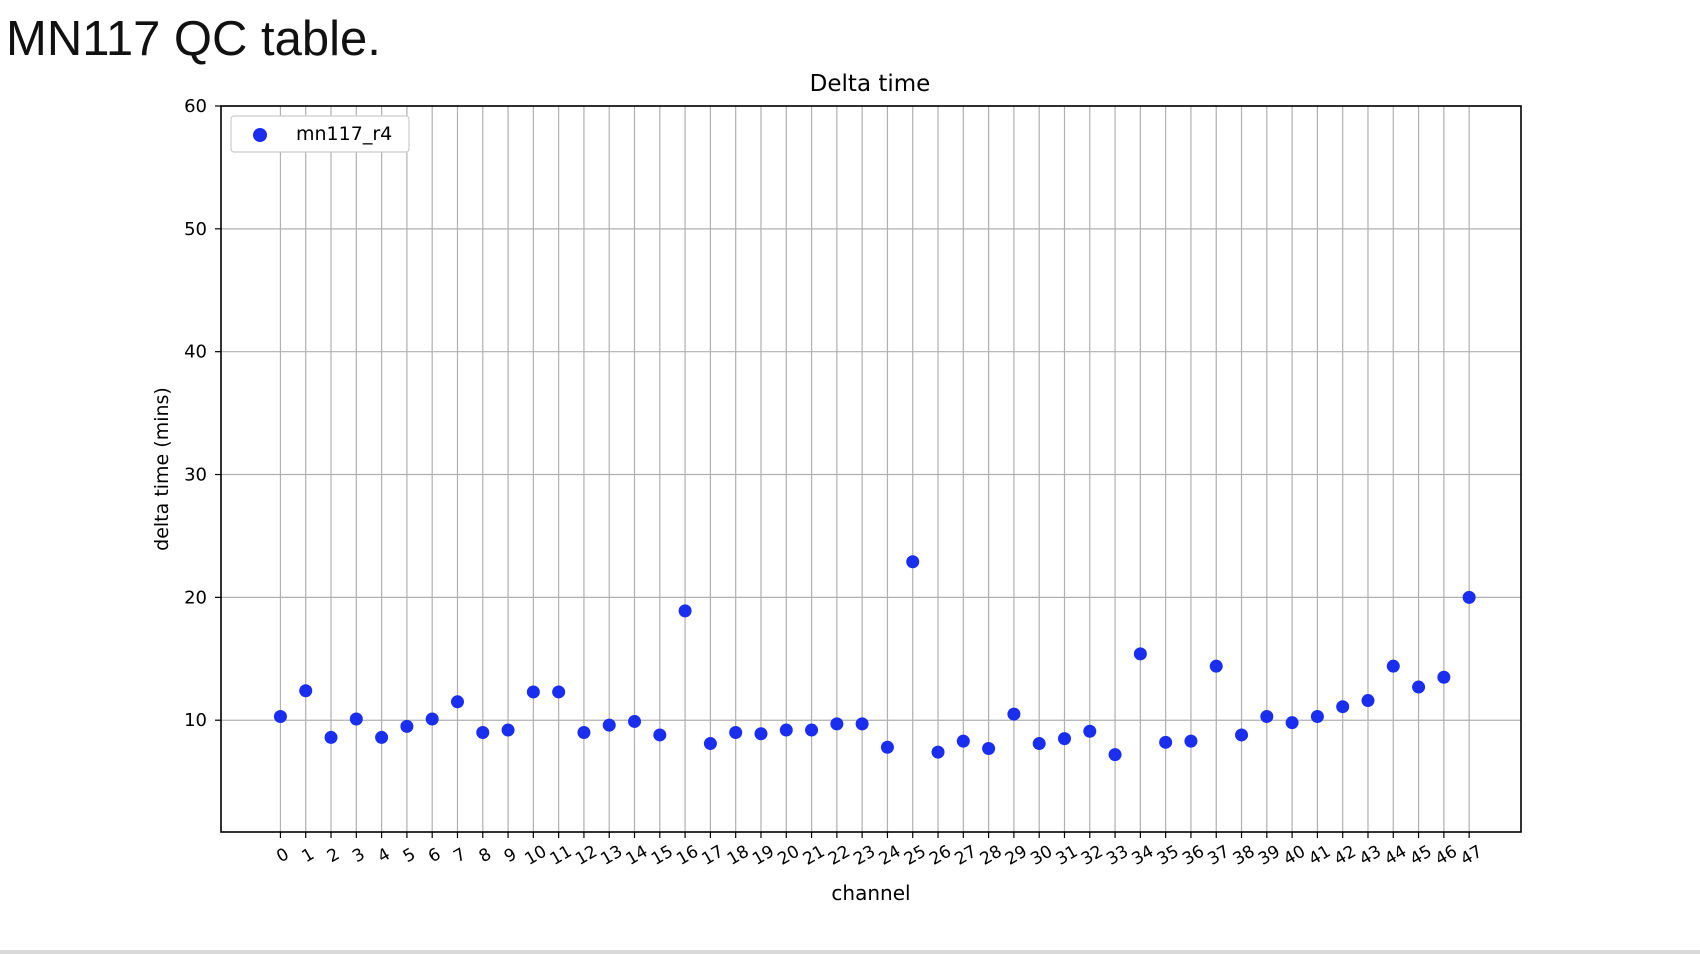  I want to click on y-tick-label: 40, so click(195, 352).